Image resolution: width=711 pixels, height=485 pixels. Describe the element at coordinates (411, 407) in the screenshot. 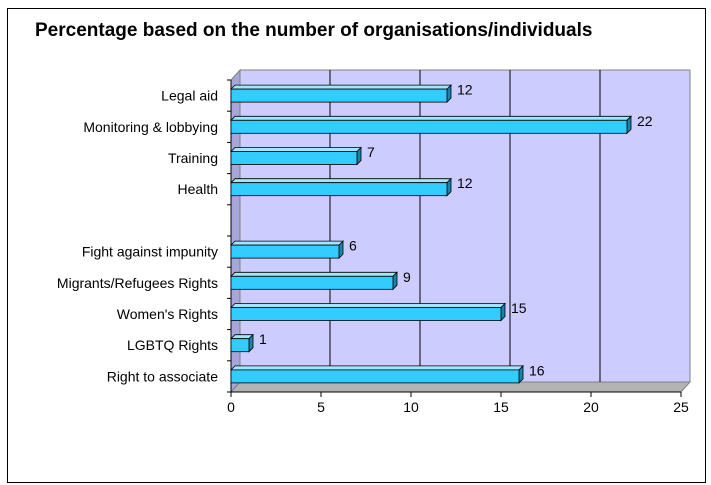

I see `tick-label-10: 10` at that location.